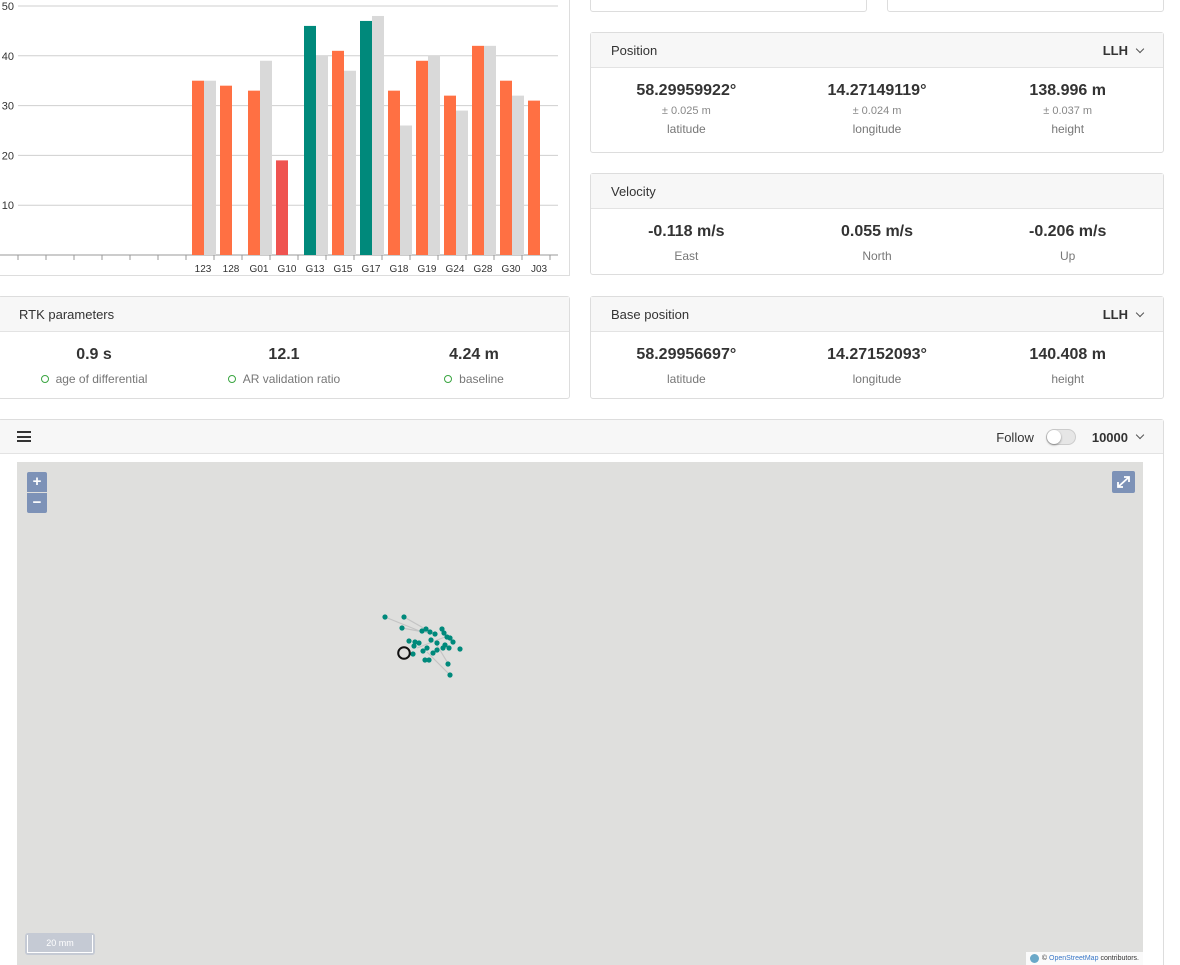 Image resolution: width=1180 pixels, height=965 pixels. I want to click on position-mode-dropdown: LLH, so click(1123, 50).